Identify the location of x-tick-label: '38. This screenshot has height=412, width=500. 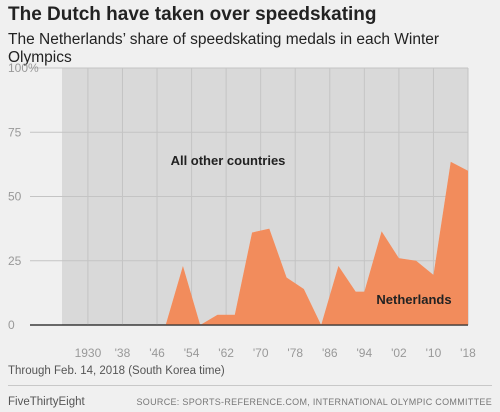
(123, 353).